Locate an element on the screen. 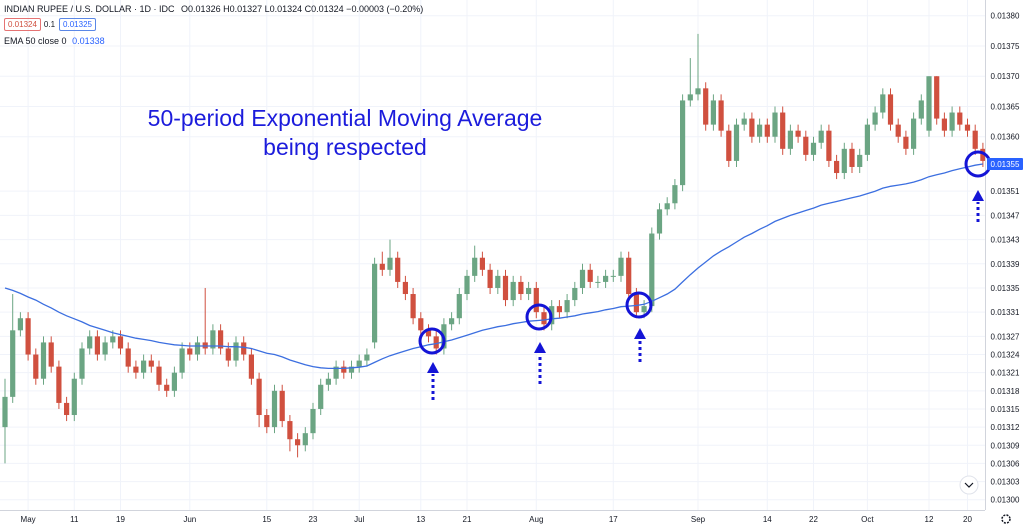 This screenshot has width=1024, height=527. scroll-icon is located at coordinates (969, 485).